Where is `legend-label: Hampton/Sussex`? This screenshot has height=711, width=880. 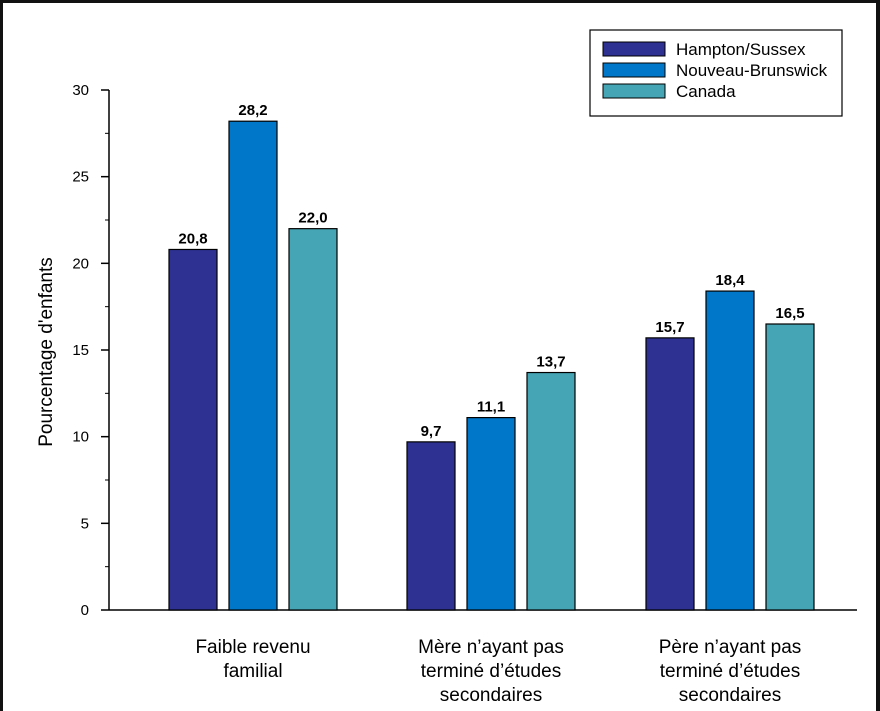
legend-label: Hampton/Sussex is located at coordinates (741, 49).